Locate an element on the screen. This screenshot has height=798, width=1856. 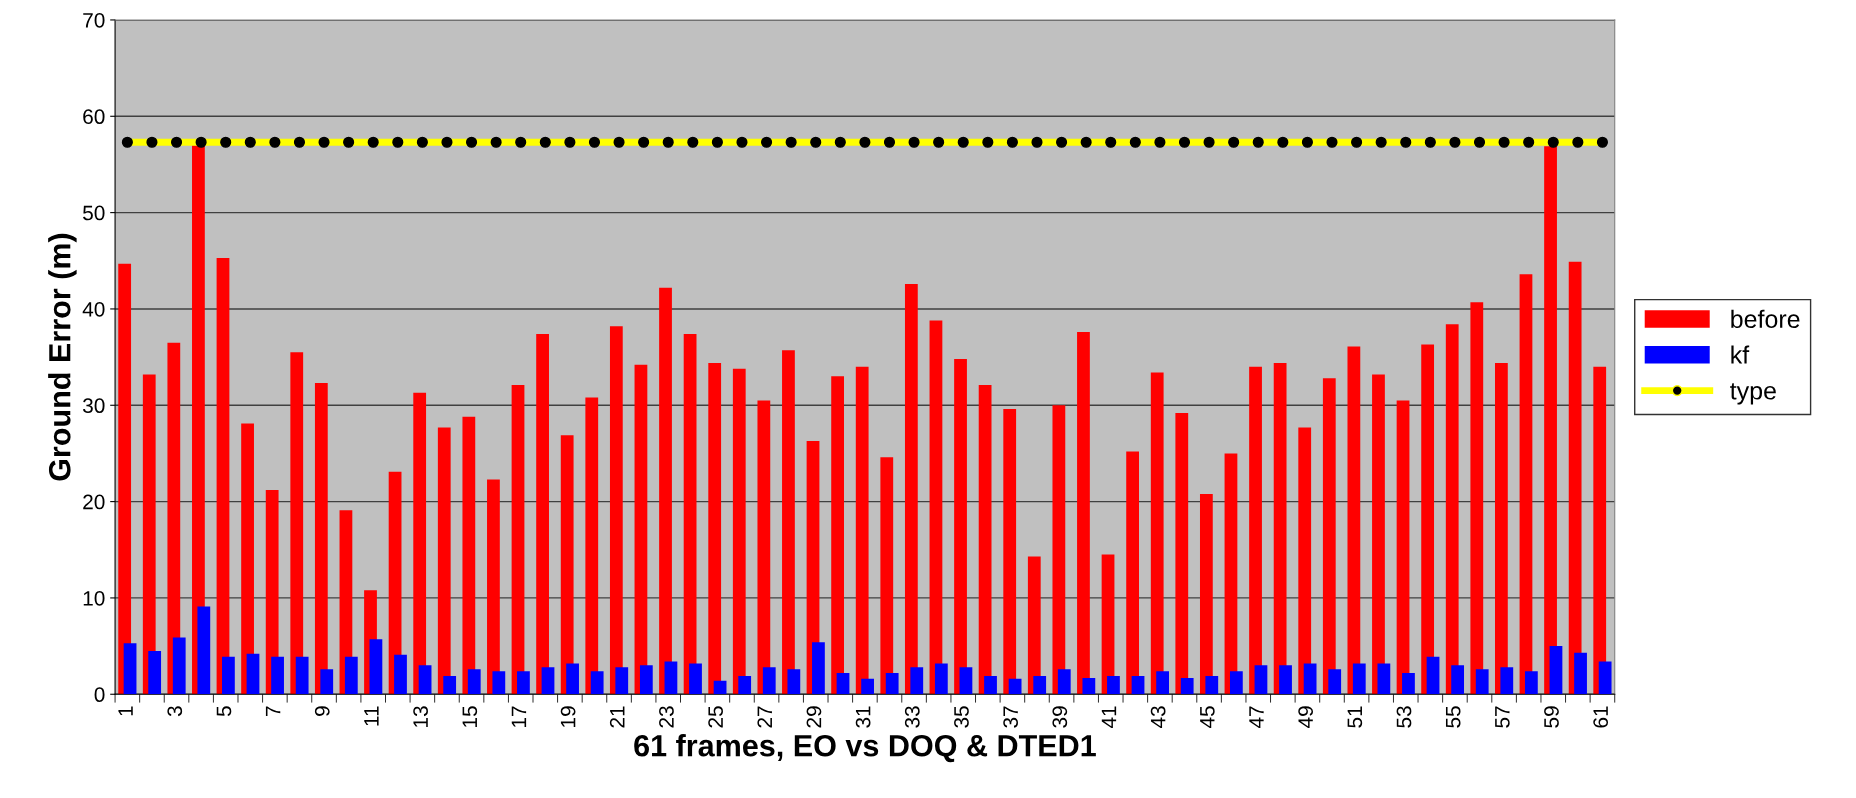
x-tick-label: 61 is located at coordinates (1601, 717).